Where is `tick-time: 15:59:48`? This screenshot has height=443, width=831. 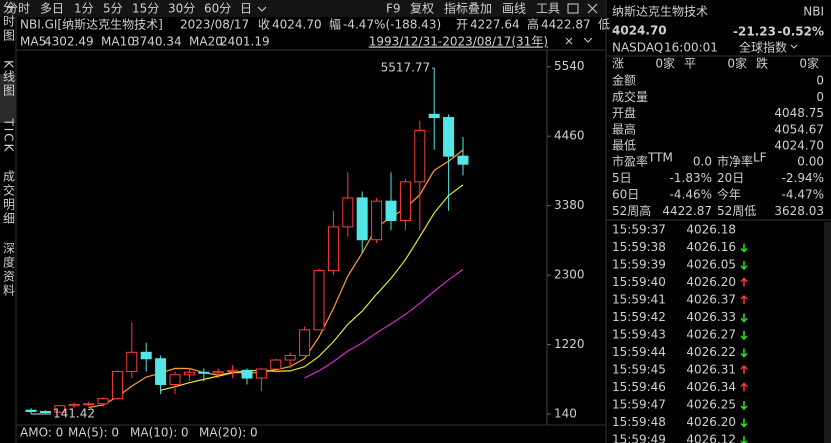
tick-time: 15:59:48 is located at coordinates (639, 422).